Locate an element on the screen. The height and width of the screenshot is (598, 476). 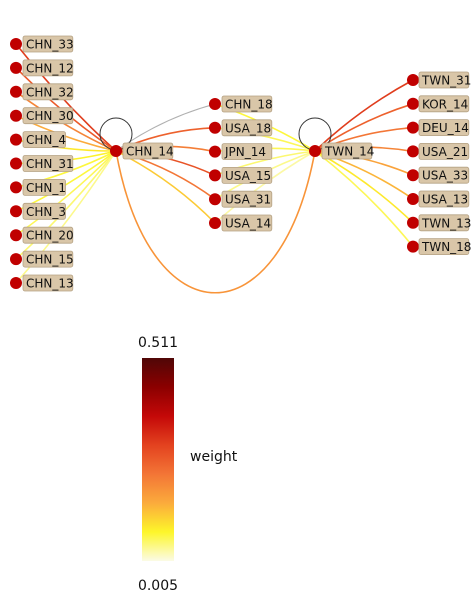
edge-hub-hub is located at coordinates (215, 222).